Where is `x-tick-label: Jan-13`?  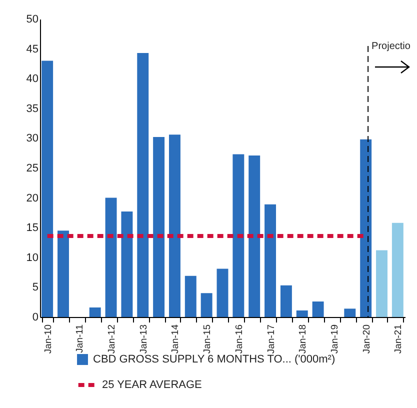
x-tick-label: Jan-13 is located at coordinates (144, 339).